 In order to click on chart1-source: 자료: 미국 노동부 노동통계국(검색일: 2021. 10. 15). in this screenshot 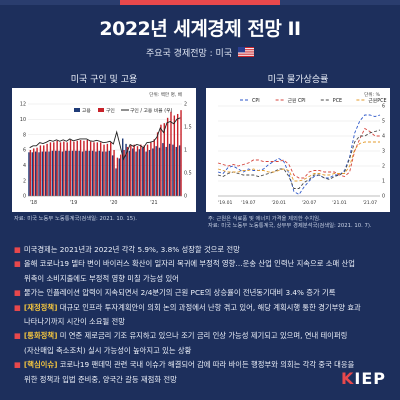, I will do `click(106, 219)`.